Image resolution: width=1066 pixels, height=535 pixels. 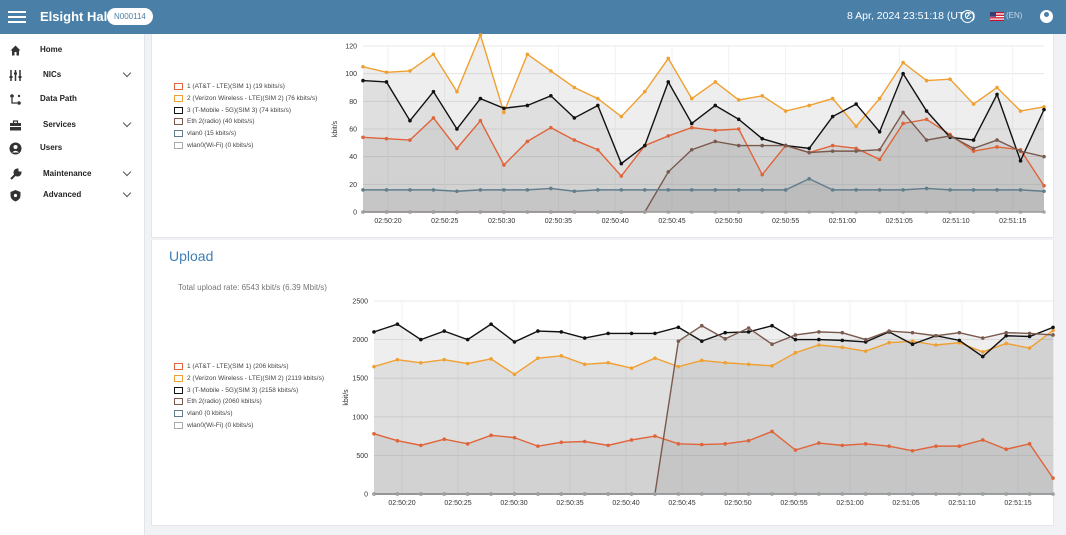 I want to click on legend-item: vlan0 (15 kbits/s), so click(x=245, y=136).